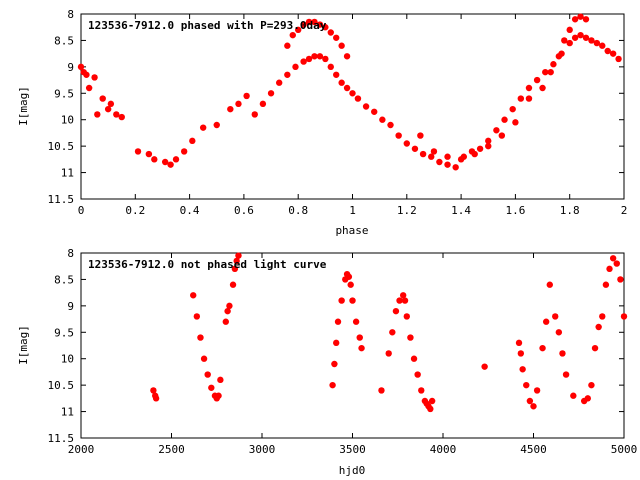 This screenshot has height=480, width=640. I want to click on top-xtick-label: 1, so click(352, 210).